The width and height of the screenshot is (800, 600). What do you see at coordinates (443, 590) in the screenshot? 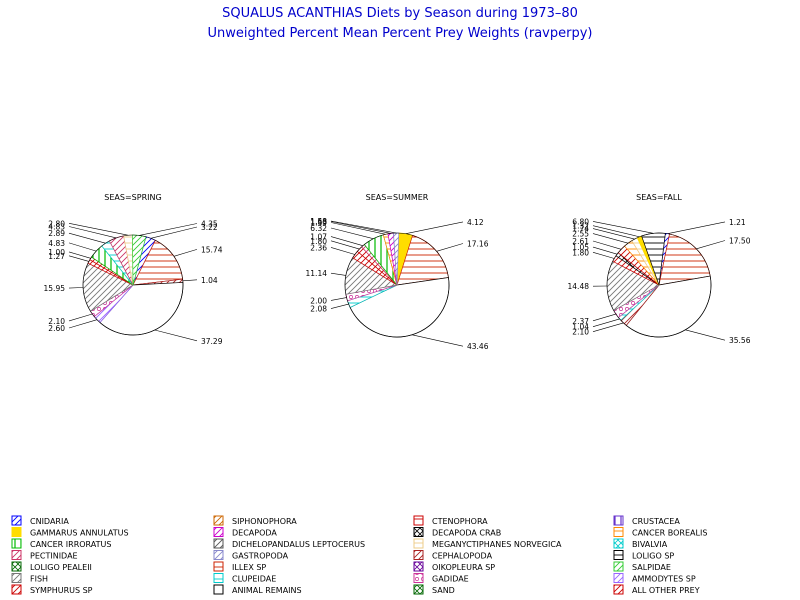
I see `legend-label: SAND` at bounding box center [443, 590].